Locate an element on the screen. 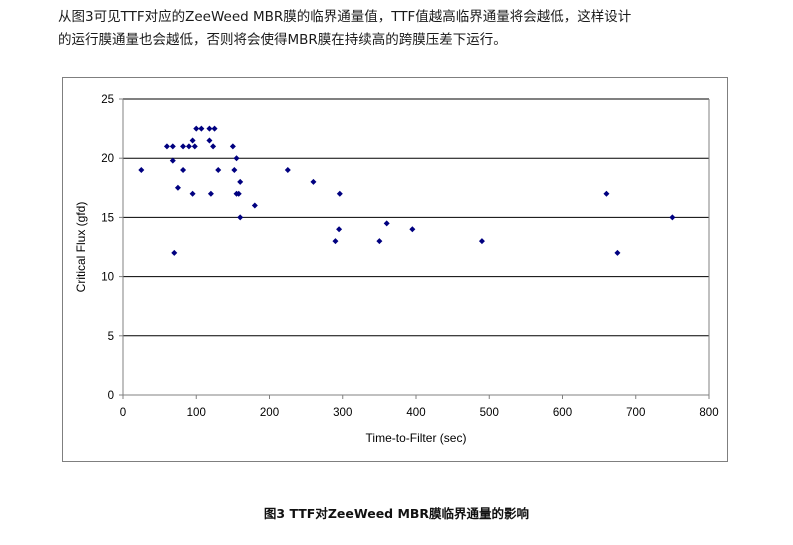  x-tick-label: 200 is located at coordinates (269, 413).